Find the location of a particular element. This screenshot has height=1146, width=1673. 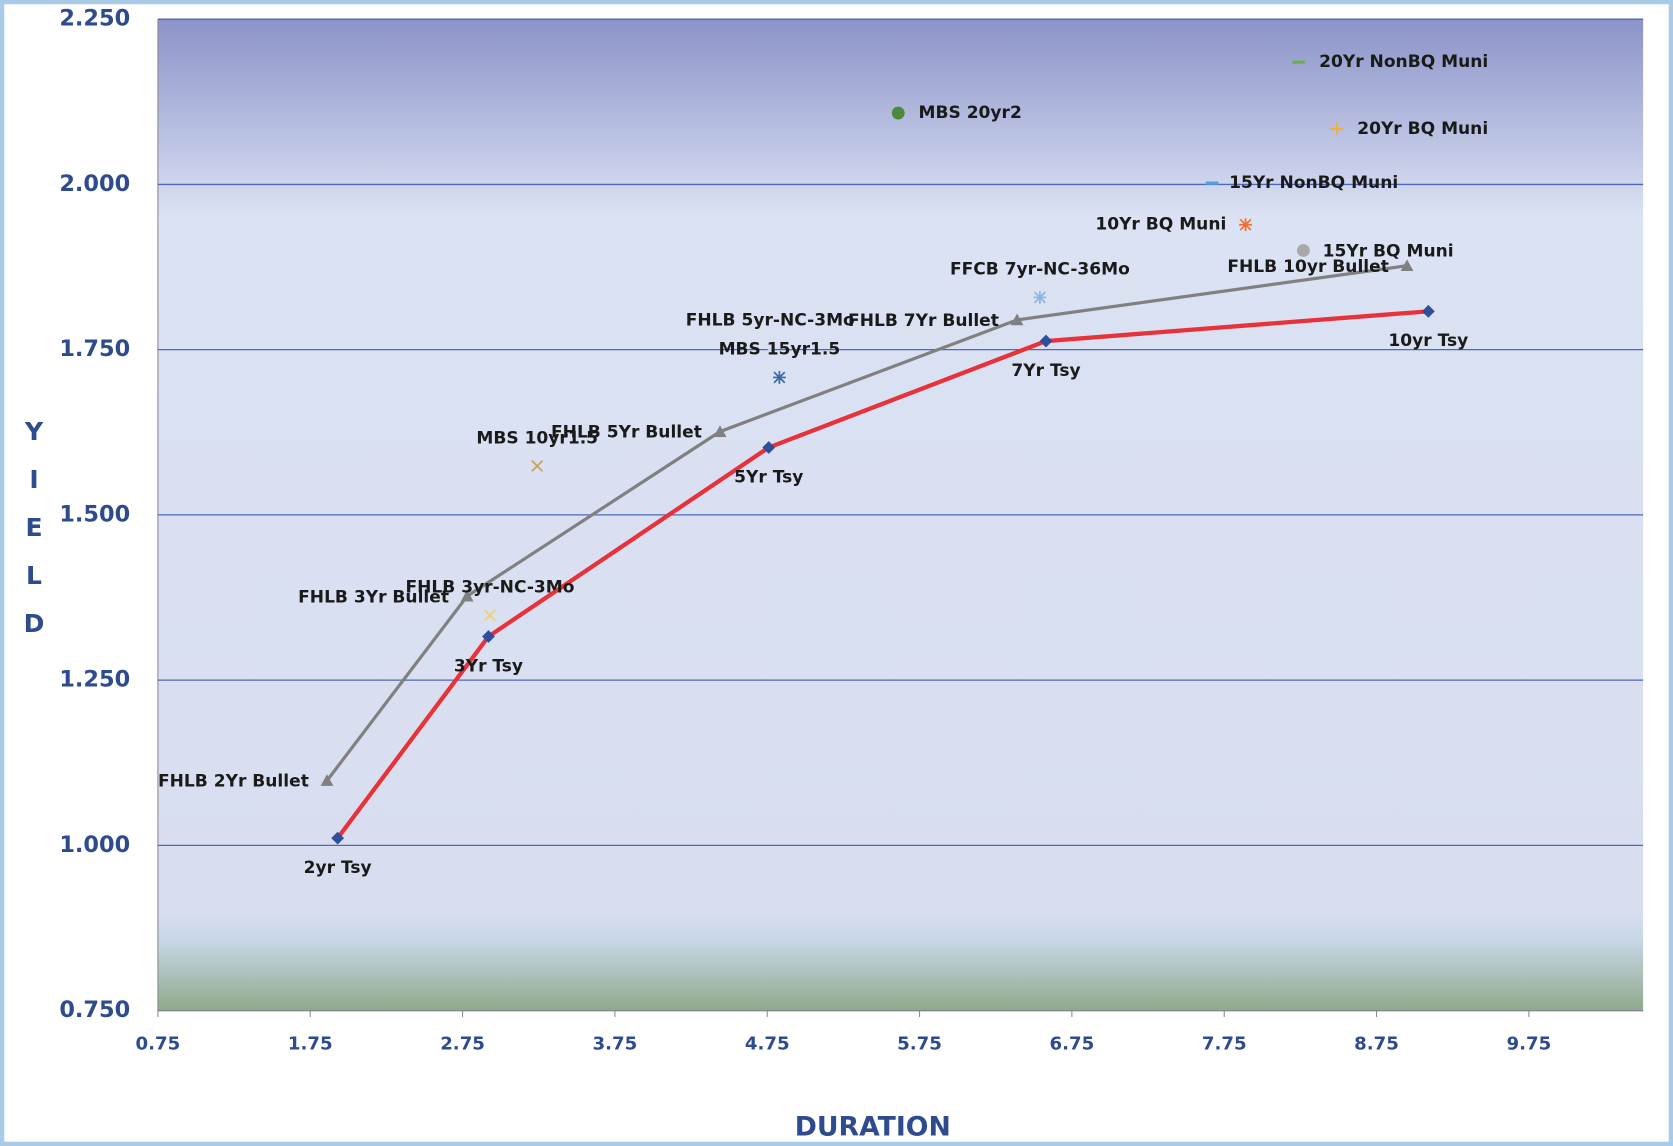

y-tick-label: 0.750 is located at coordinates (94, 1010).